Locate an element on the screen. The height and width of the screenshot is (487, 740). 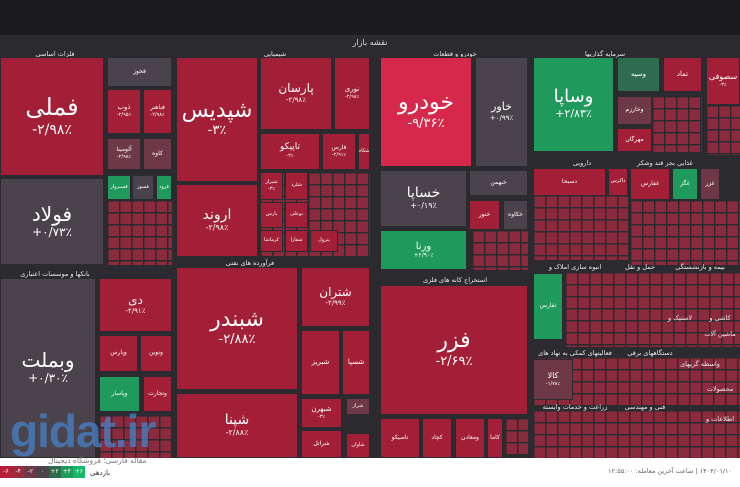
stock-symbol: شپدیس is located at coordinates (217, 110).